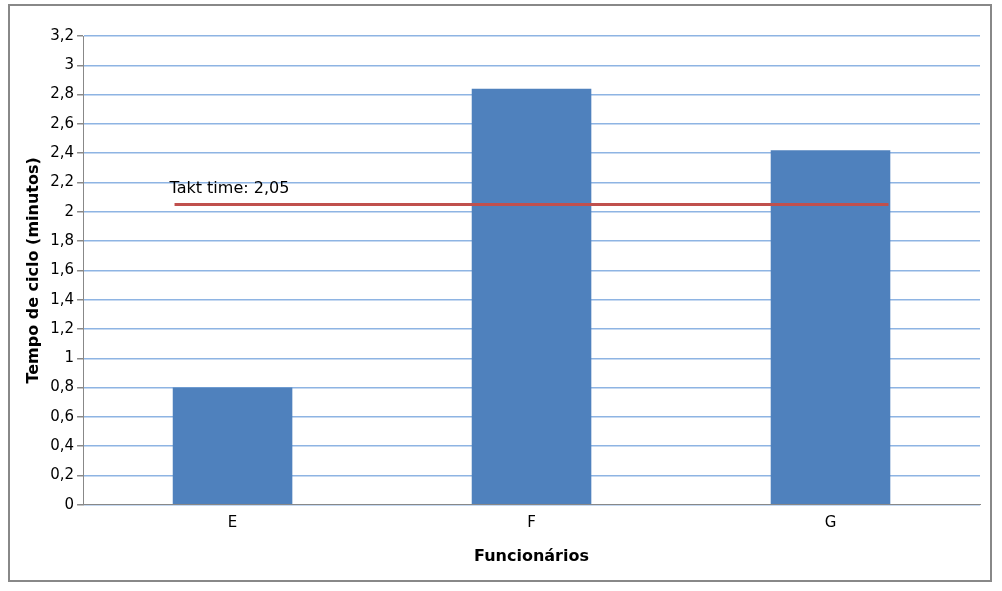 Image resolution: width=1002 pixels, height=591 pixels. What do you see at coordinates (62, 269) in the screenshot?
I see `y-tick-label: 1,6` at bounding box center [62, 269].